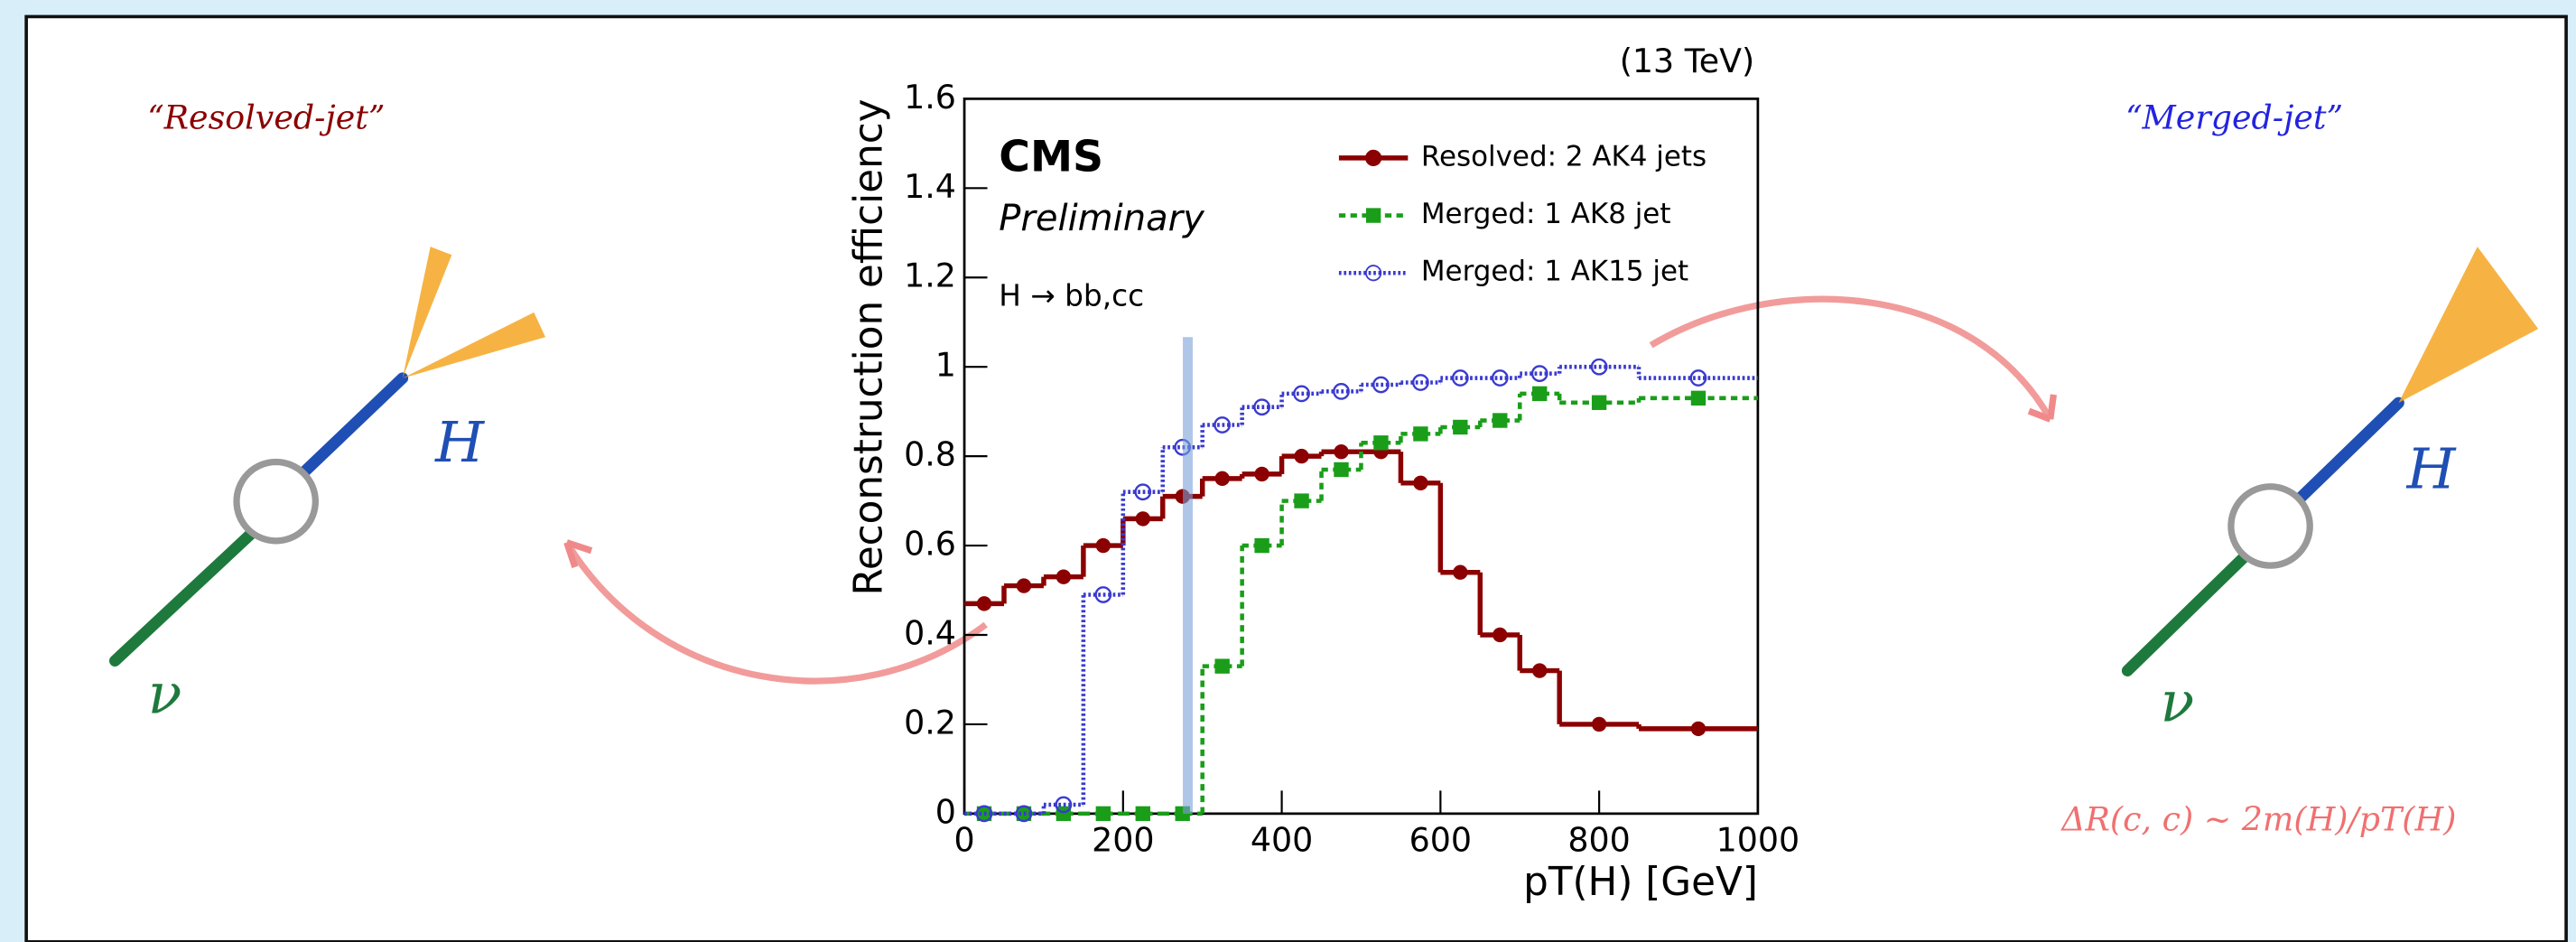 The height and width of the screenshot is (942, 2576). What do you see at coordinates (930, 632) in the screenshot?
I see `y-tick-label: 0.4` at bounding box center [930, 632].